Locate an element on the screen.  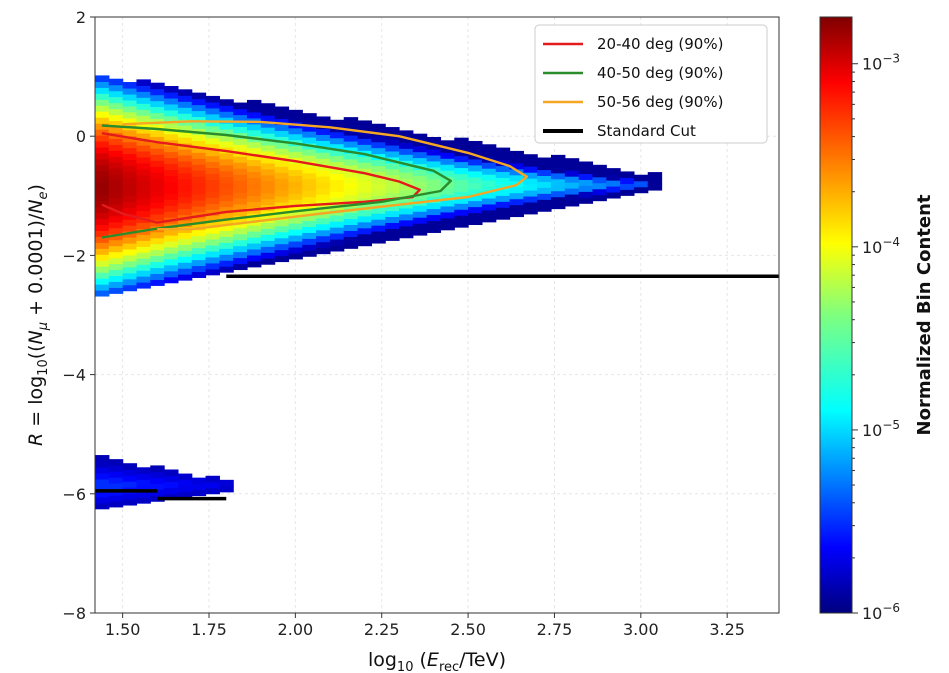
colorbar-gradient is located at coordinates (836, 315).